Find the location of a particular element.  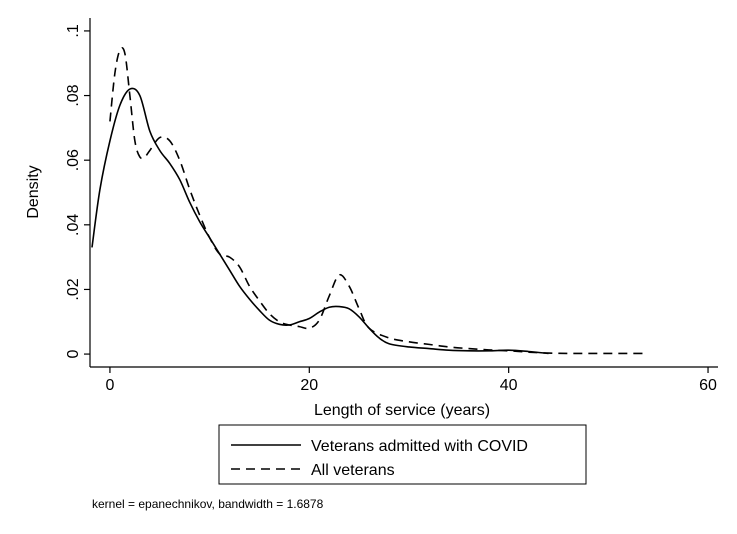

x-tick-label: 0 is located at coordinates (109, 385).